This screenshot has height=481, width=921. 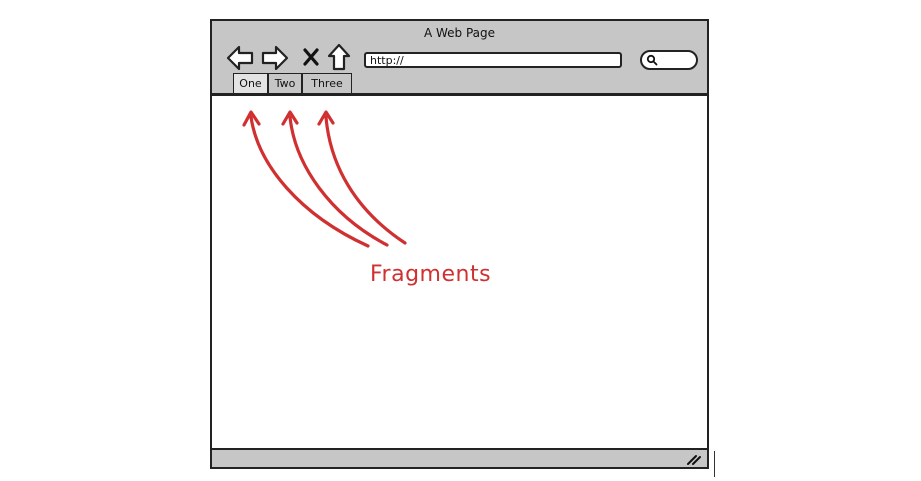 I want to click on arrowhead-tab-one, so click(x=251, y=118).